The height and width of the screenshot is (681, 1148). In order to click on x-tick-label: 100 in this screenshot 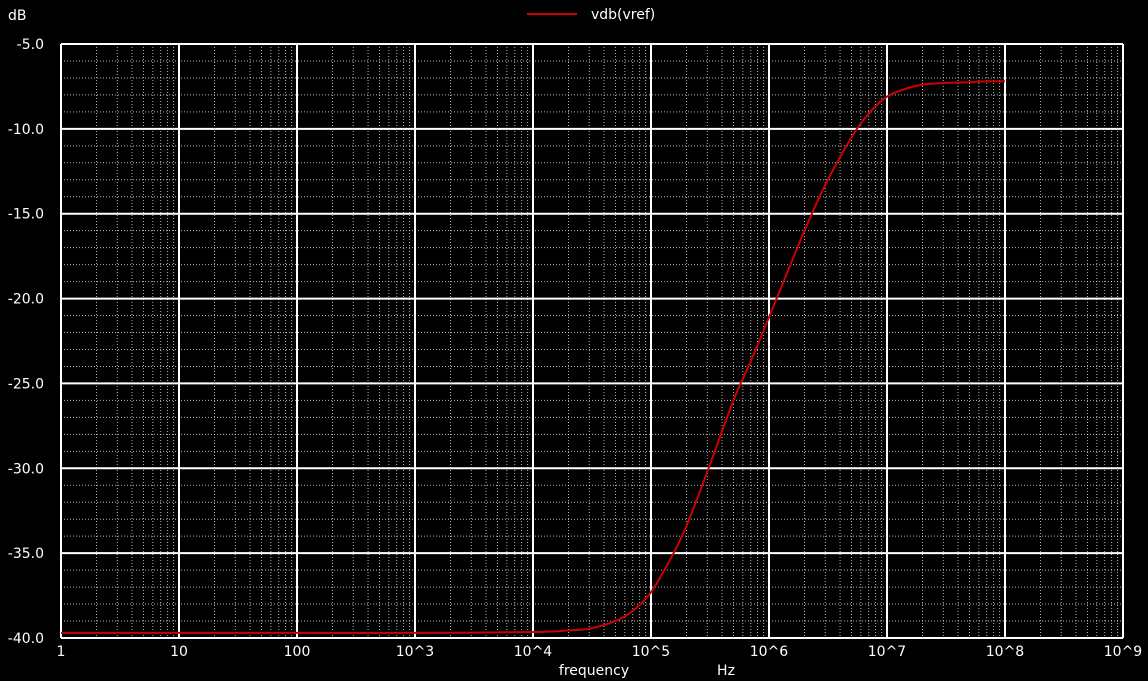, I will do `click(297, 652)`.